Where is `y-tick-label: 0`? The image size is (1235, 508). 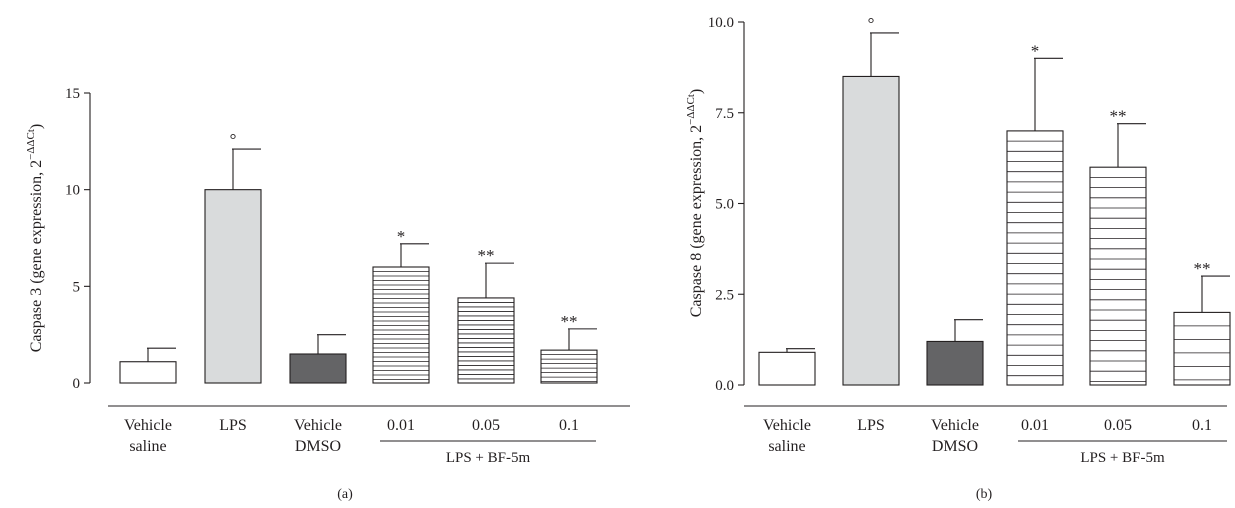
y-tick-label: 0 is located at coordinates (77, 384).